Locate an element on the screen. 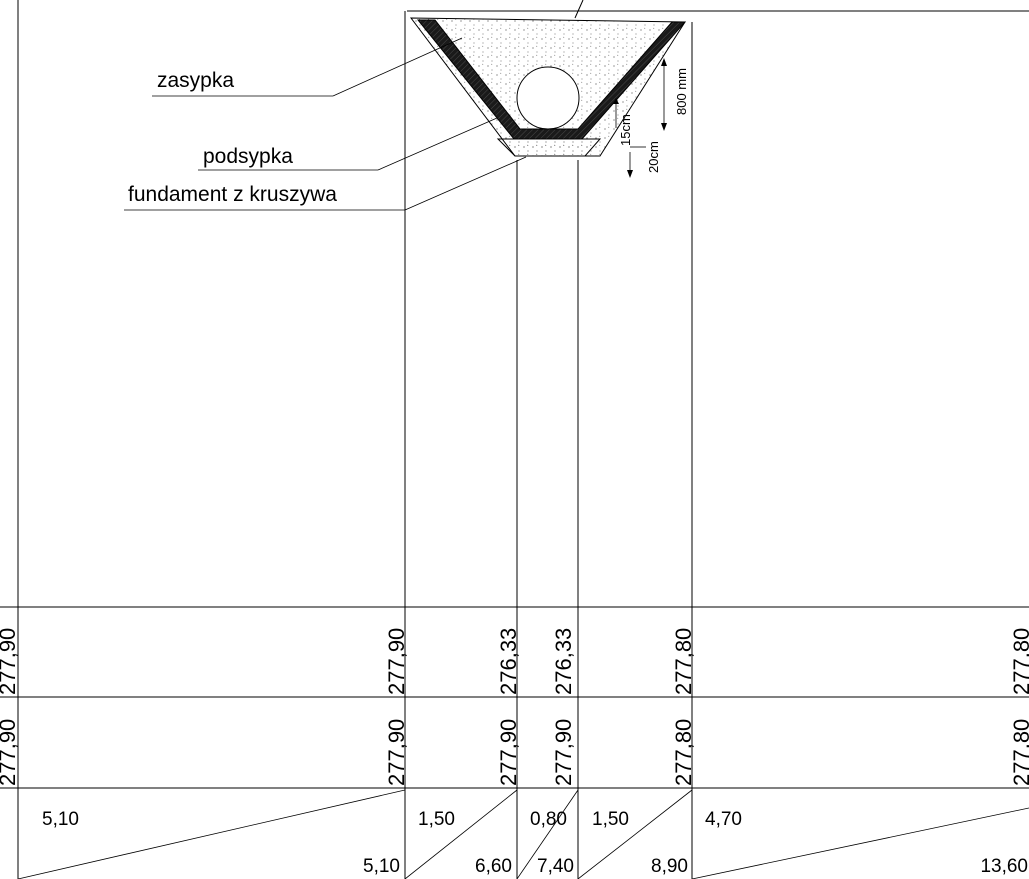  cumulative-3: 8,90 is located at coordinates (669, 866).